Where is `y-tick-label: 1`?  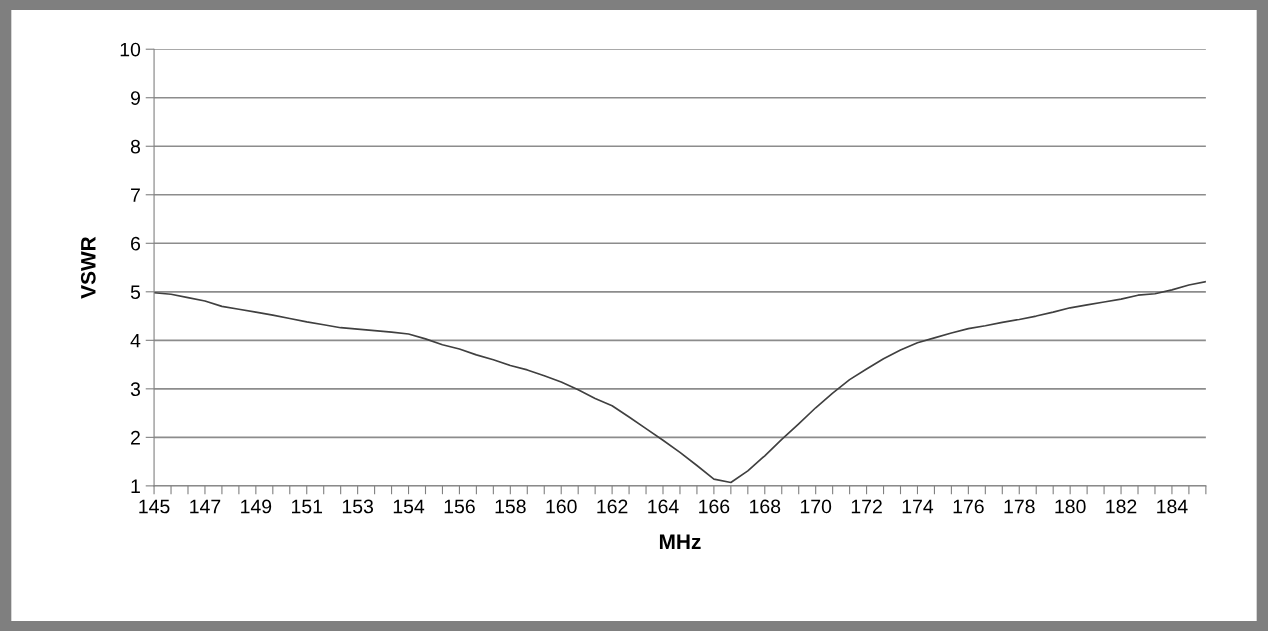 y-tick-label: 1 is located at coordinates (135, 486).